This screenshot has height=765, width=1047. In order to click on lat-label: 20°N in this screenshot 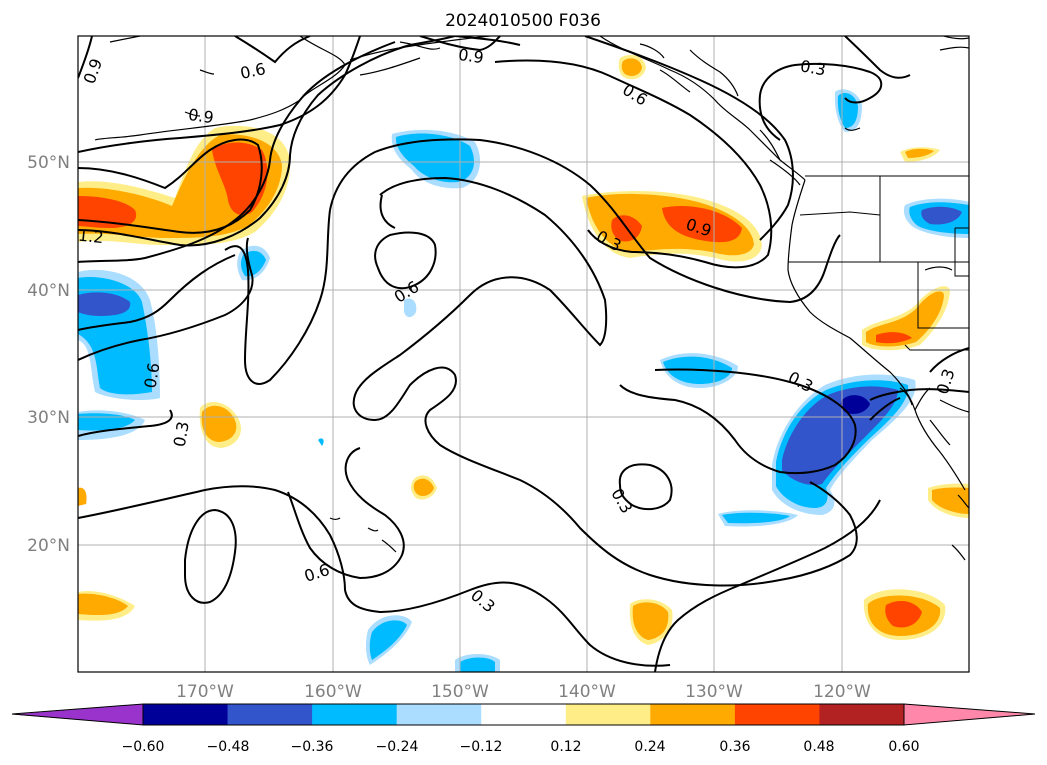, I will do `click(48, 546)`.